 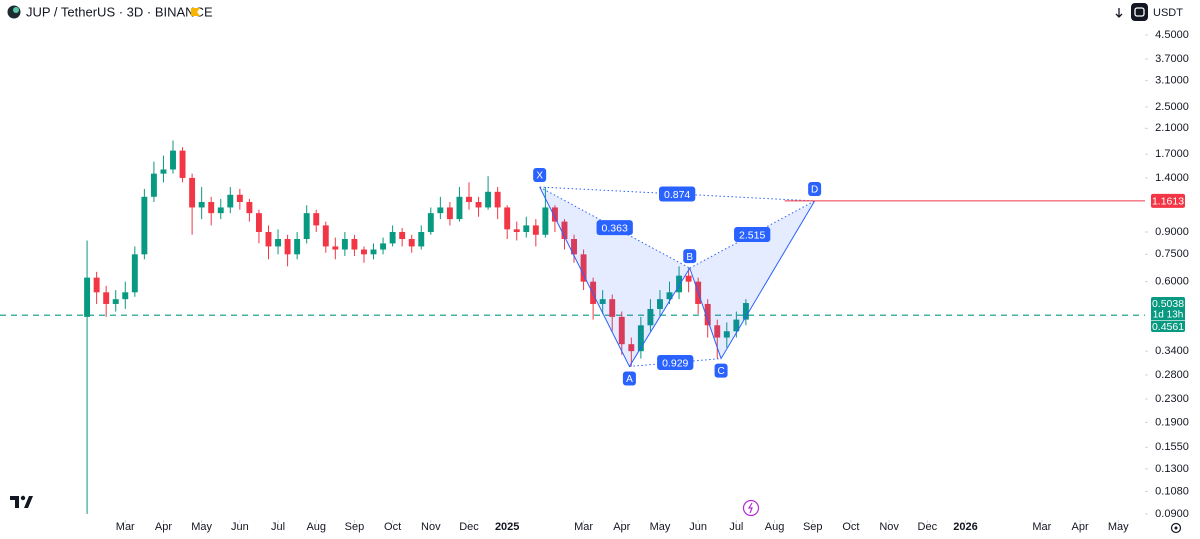 I want to click on ratio-label: 0.874, so click(x=677, y=195).